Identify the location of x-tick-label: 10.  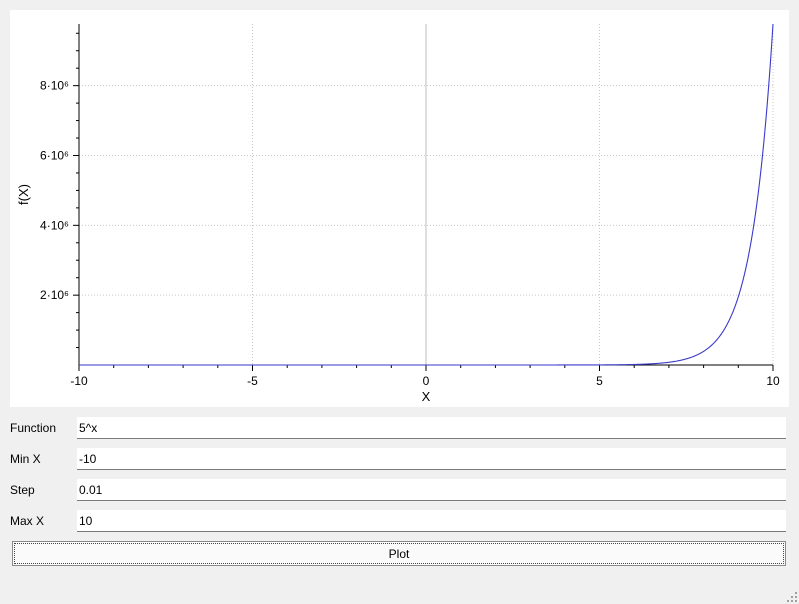
(773, 381).